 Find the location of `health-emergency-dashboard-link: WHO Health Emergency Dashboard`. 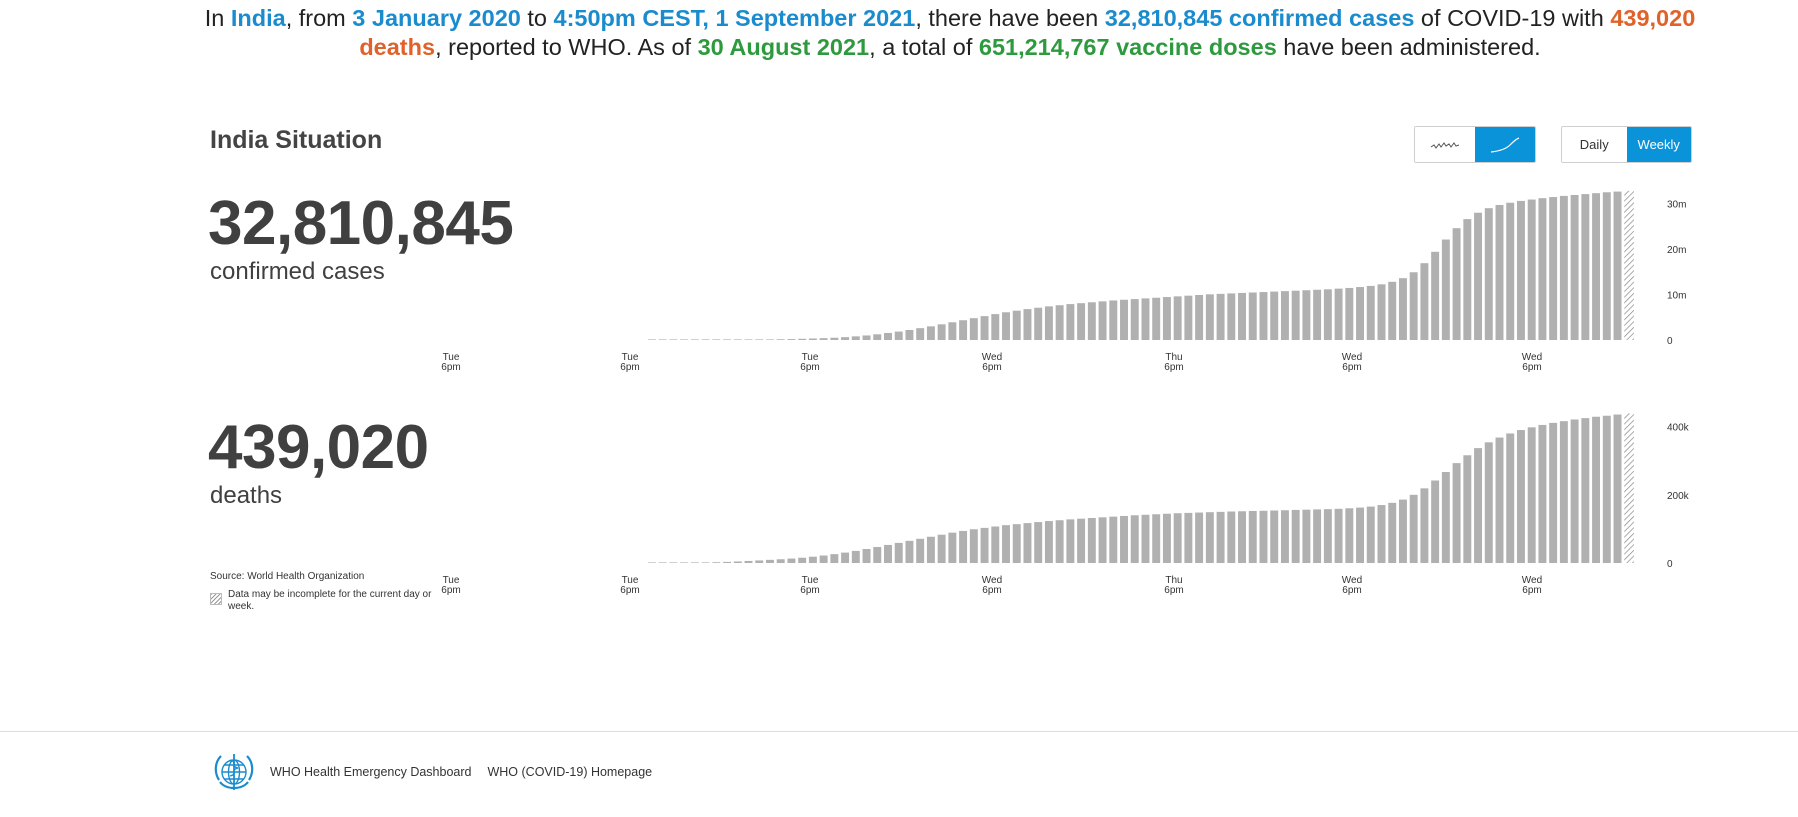

health-emergency-dashboard-link: WHO Health Emergency Dashboard is located at coordinates (371, 772).